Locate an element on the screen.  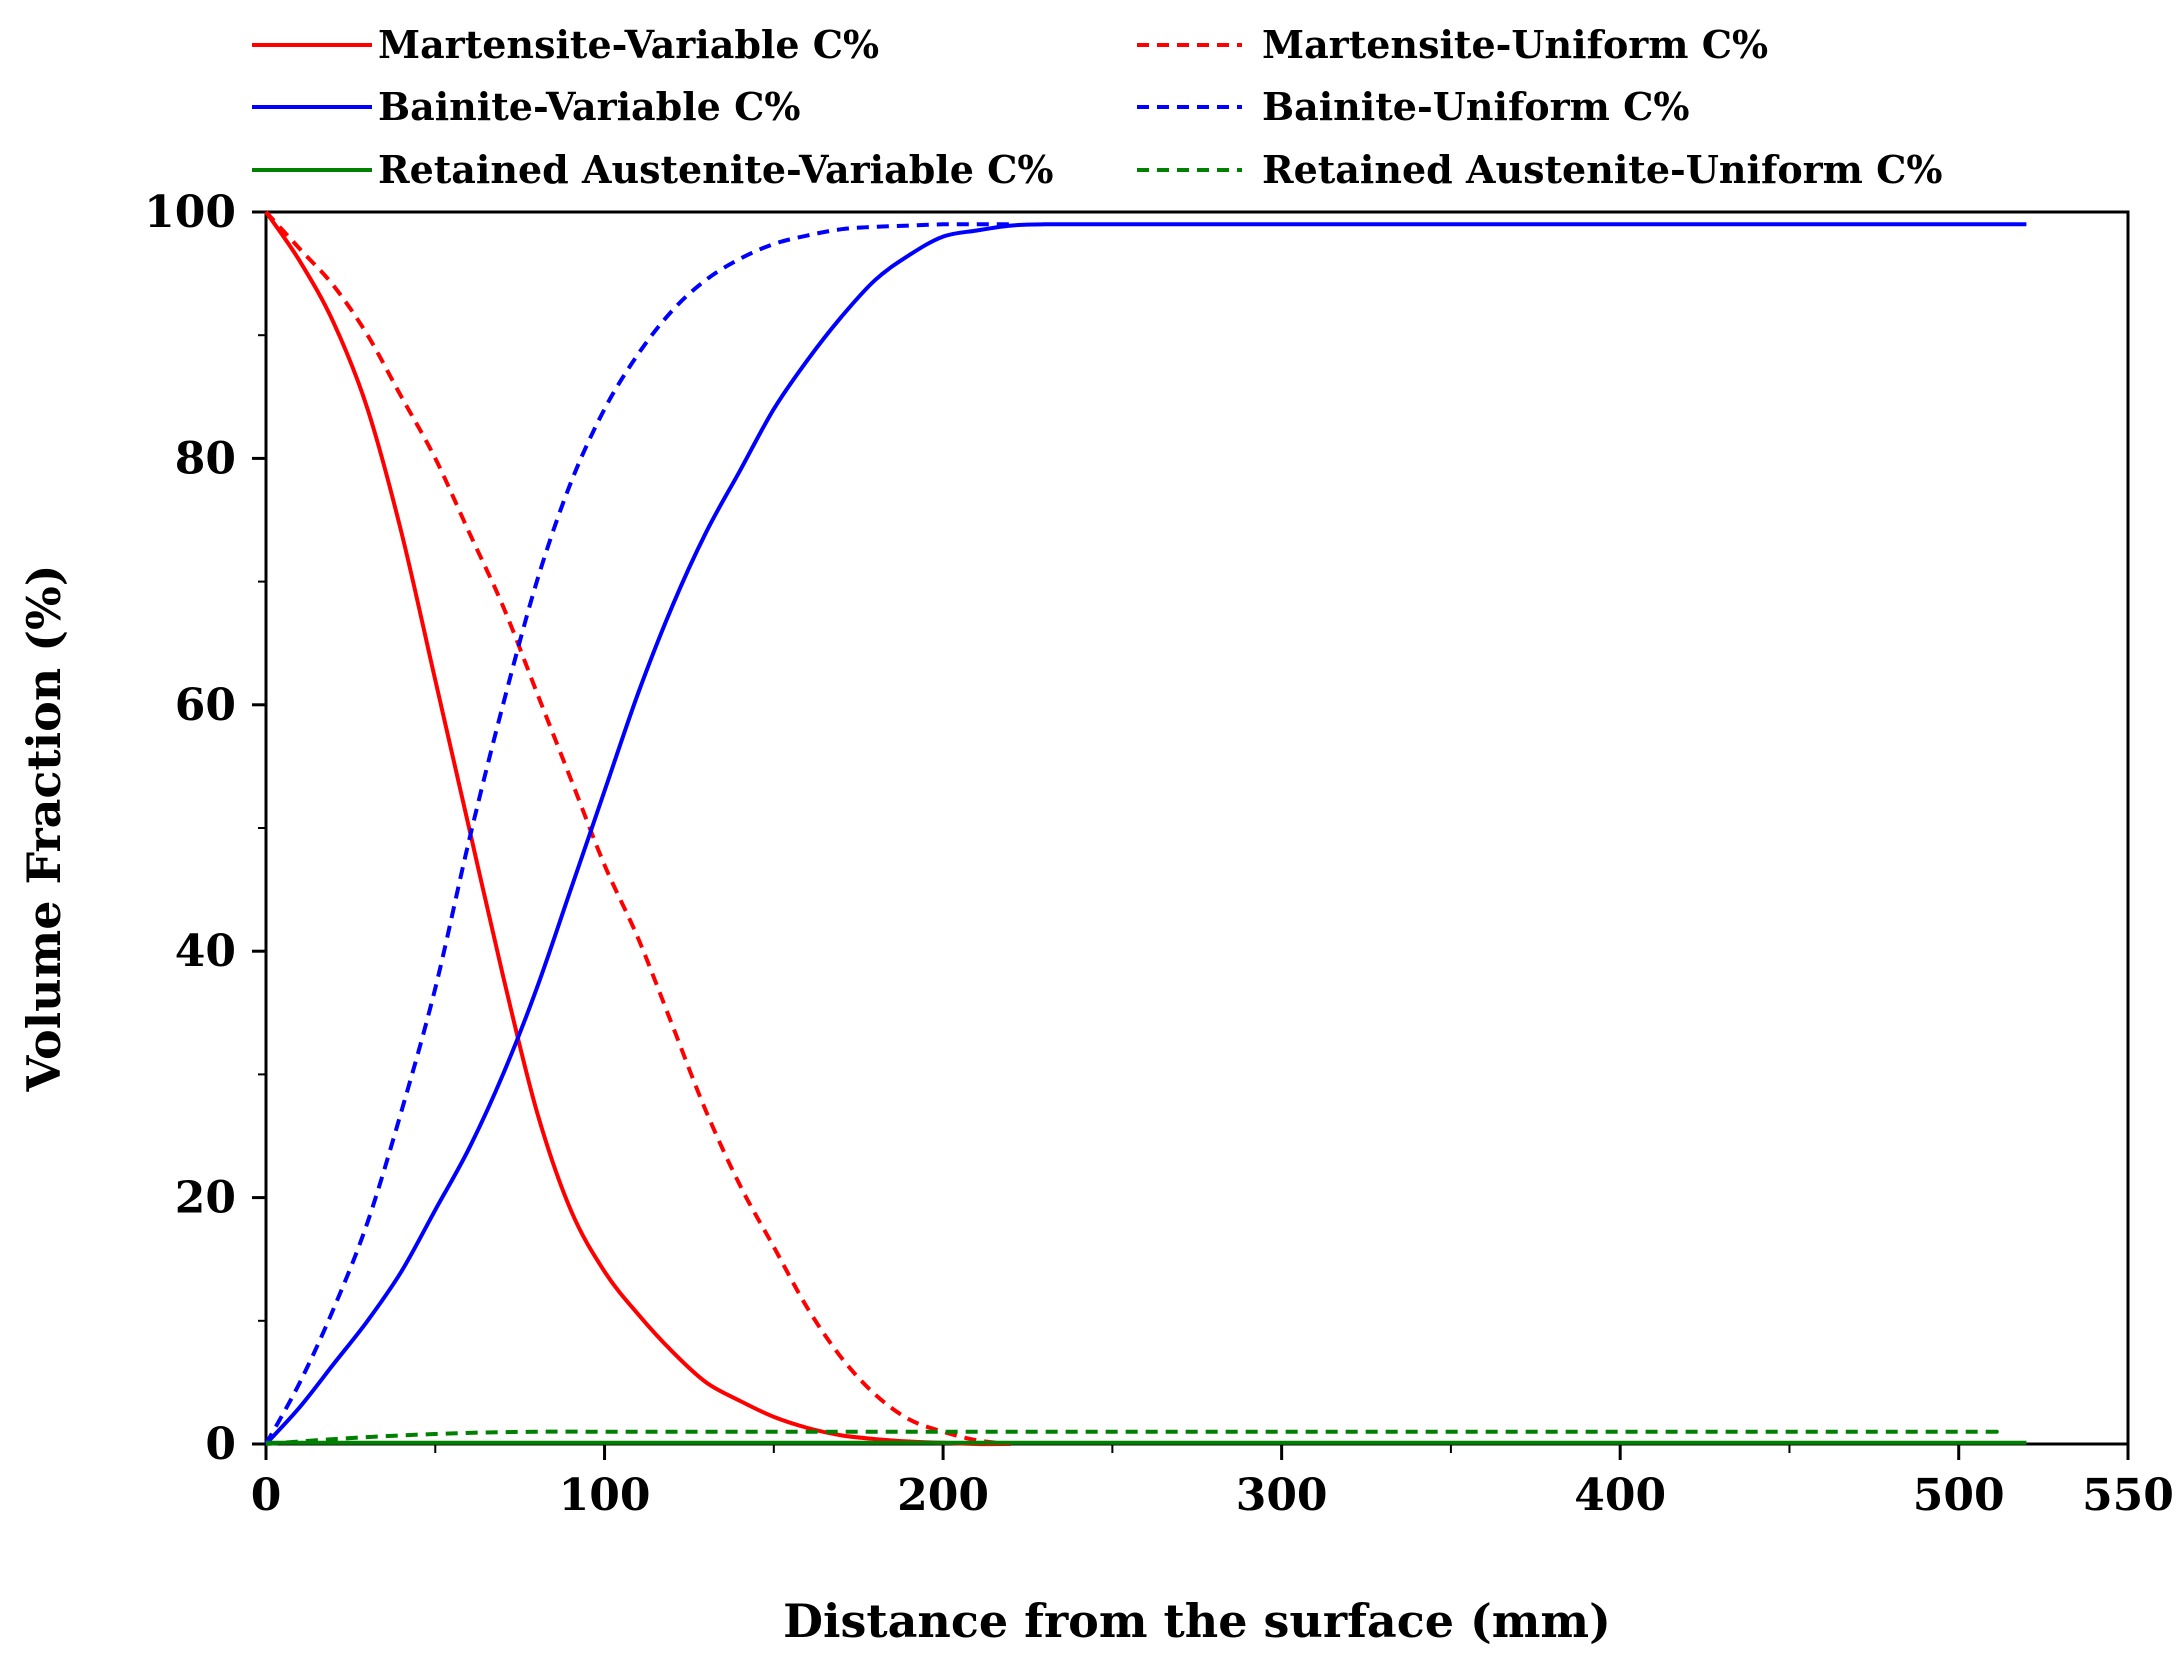
y-tick-label: 80 is located at coordinates (205, 458).